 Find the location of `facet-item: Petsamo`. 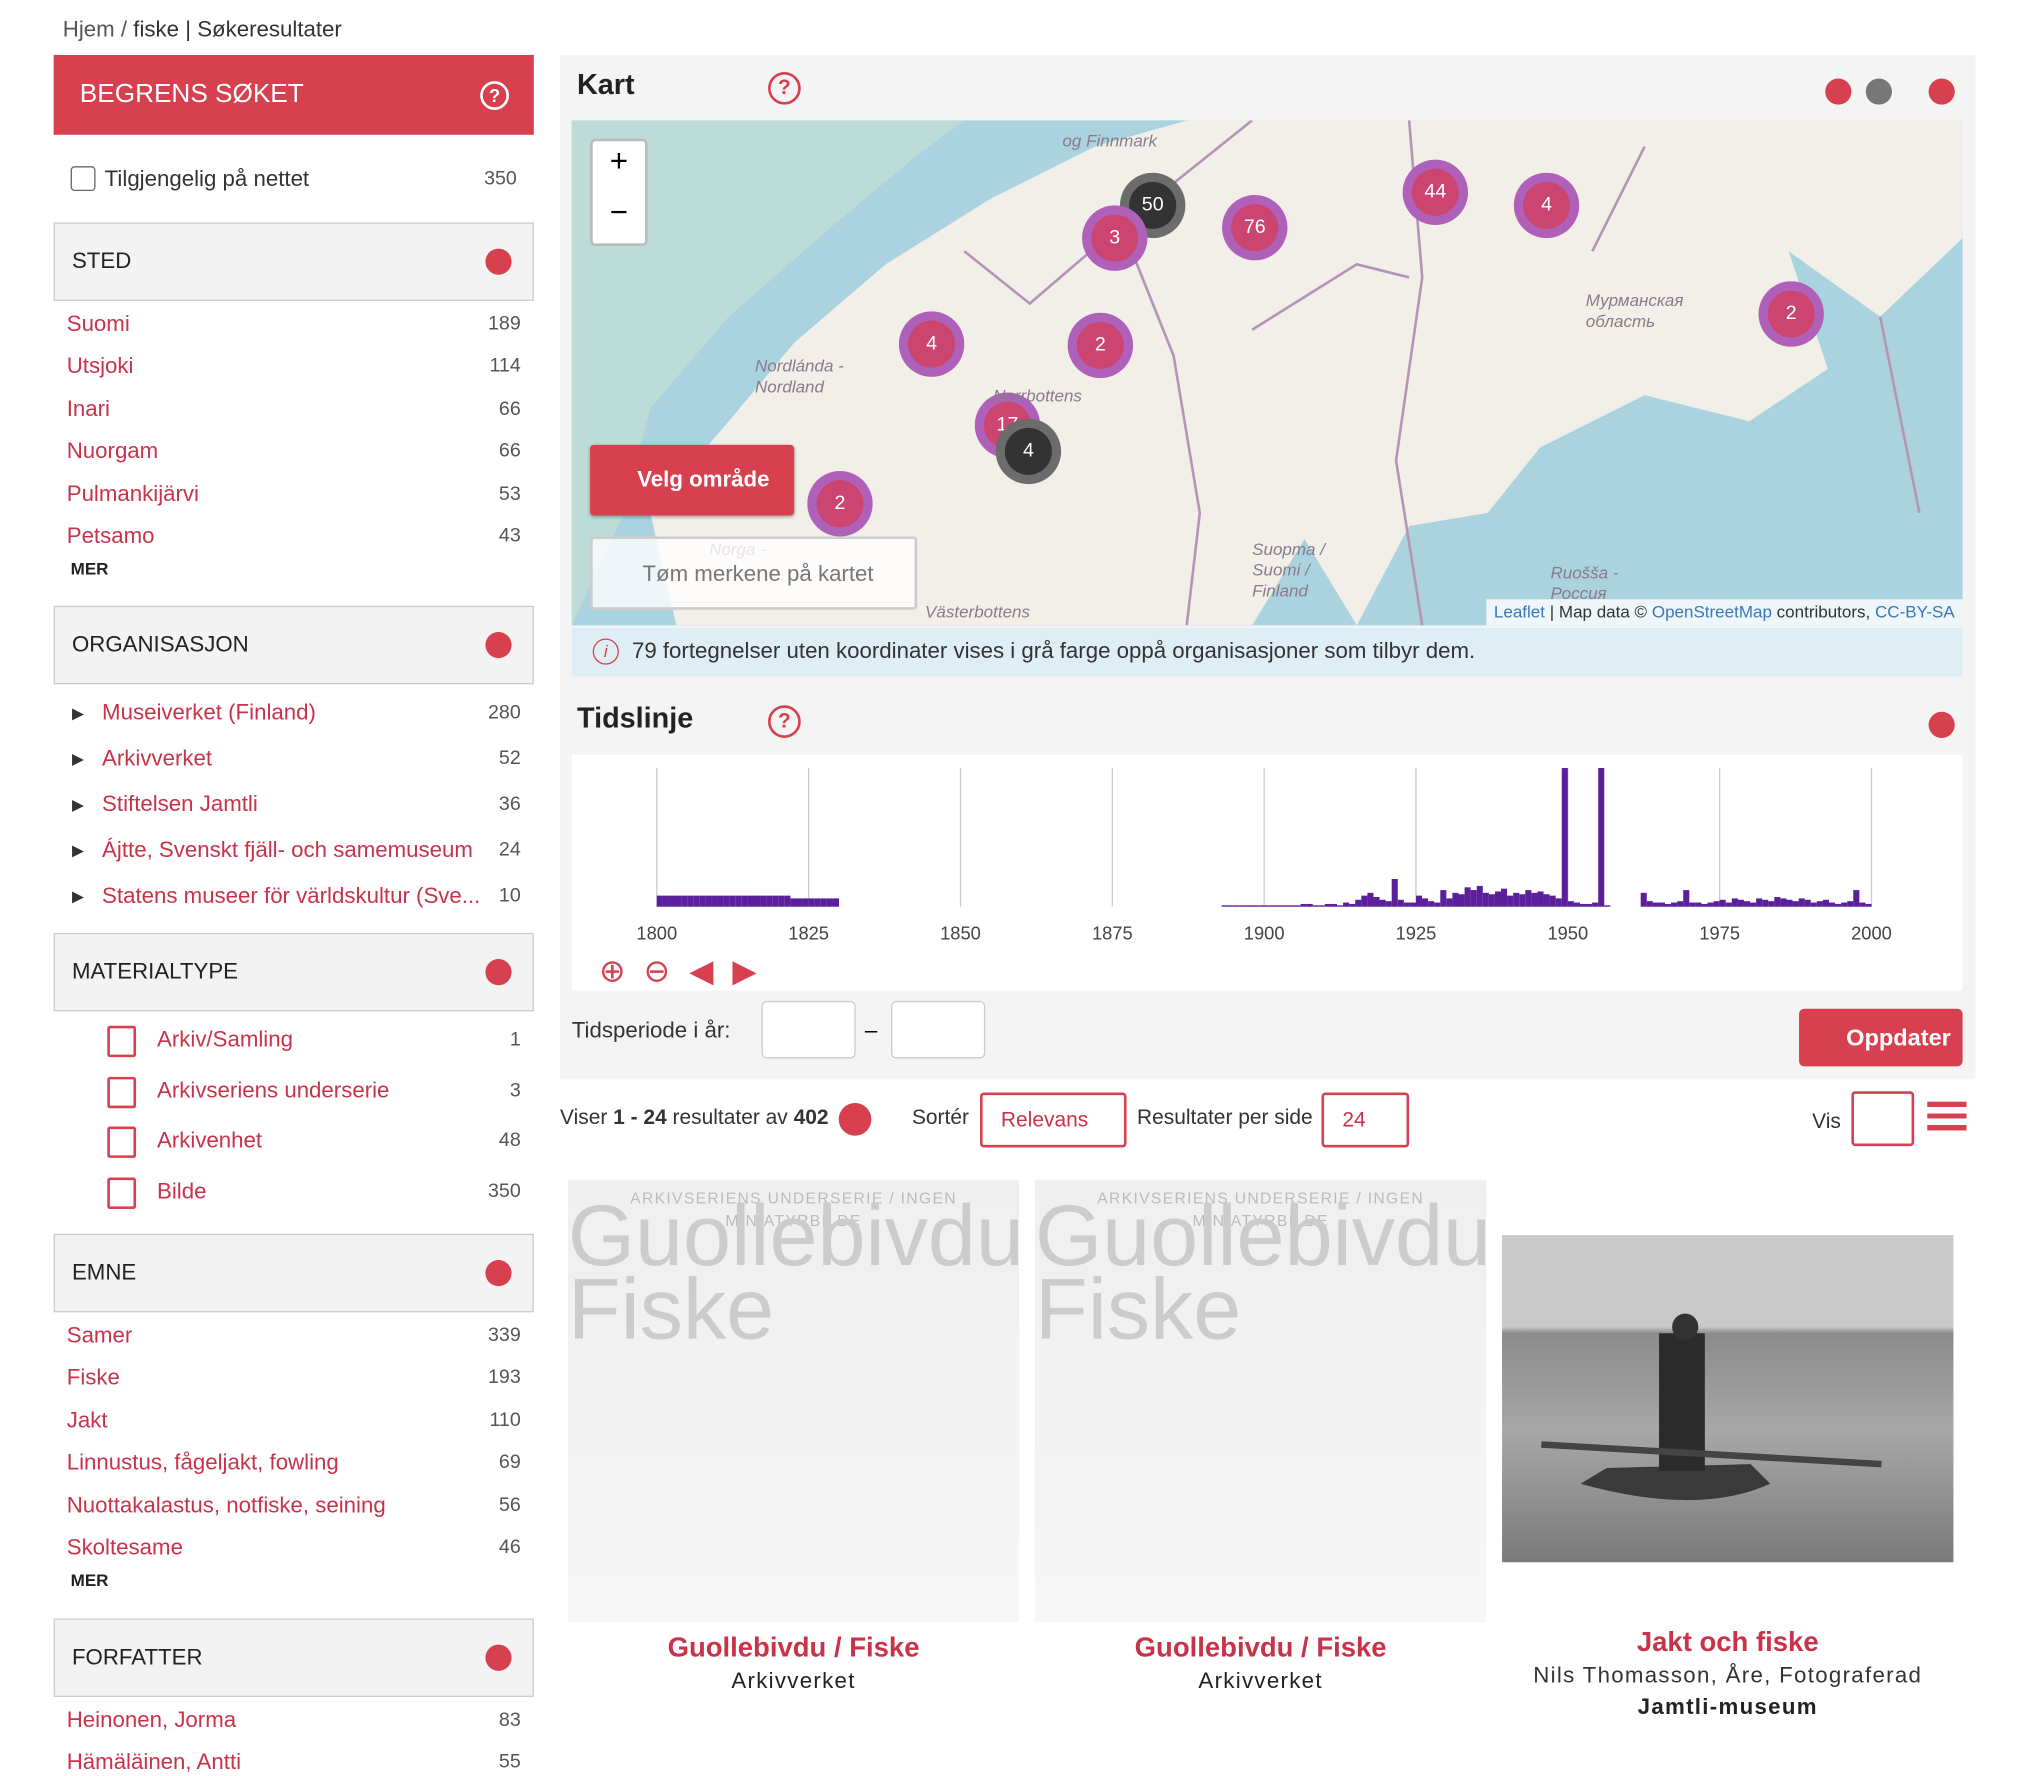

facet-item: Petsamo is located at coordinates (110, 536).